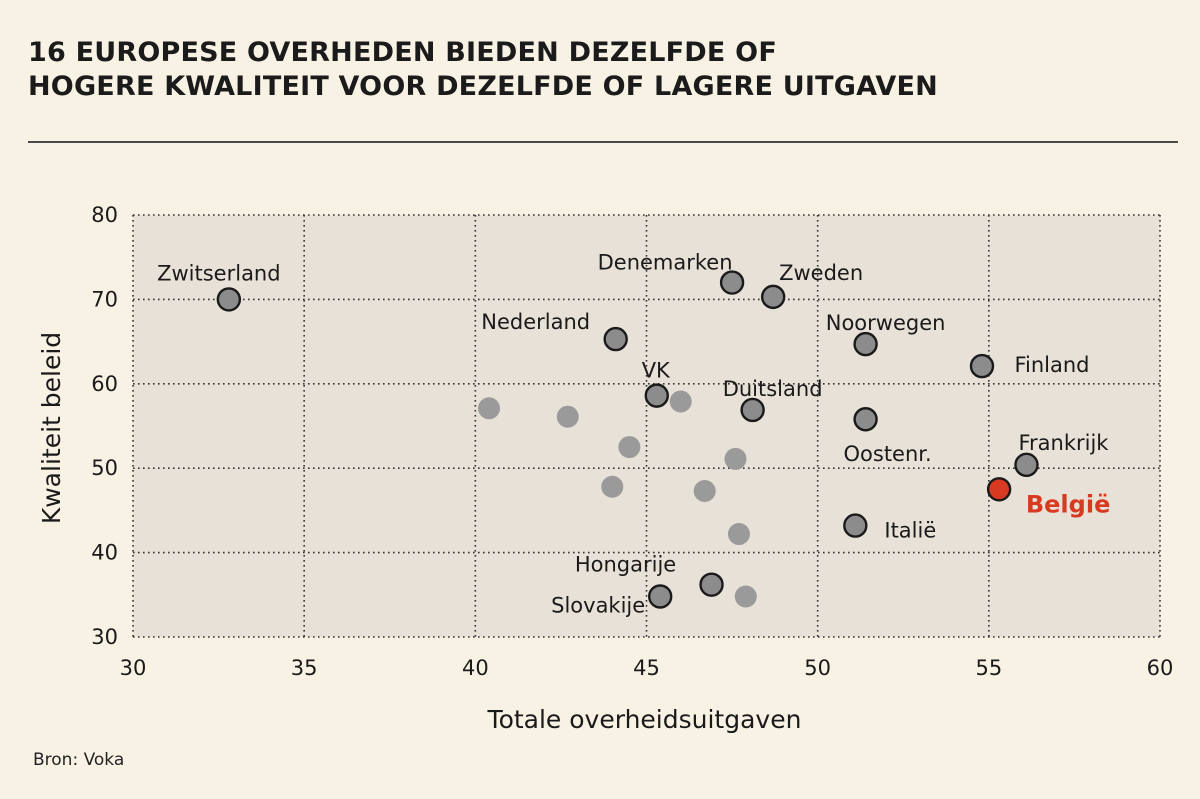  Describe the element at coordinates (665, 263) in the screenshot. I see `point-label-denemarken: Denemarken` at that location.